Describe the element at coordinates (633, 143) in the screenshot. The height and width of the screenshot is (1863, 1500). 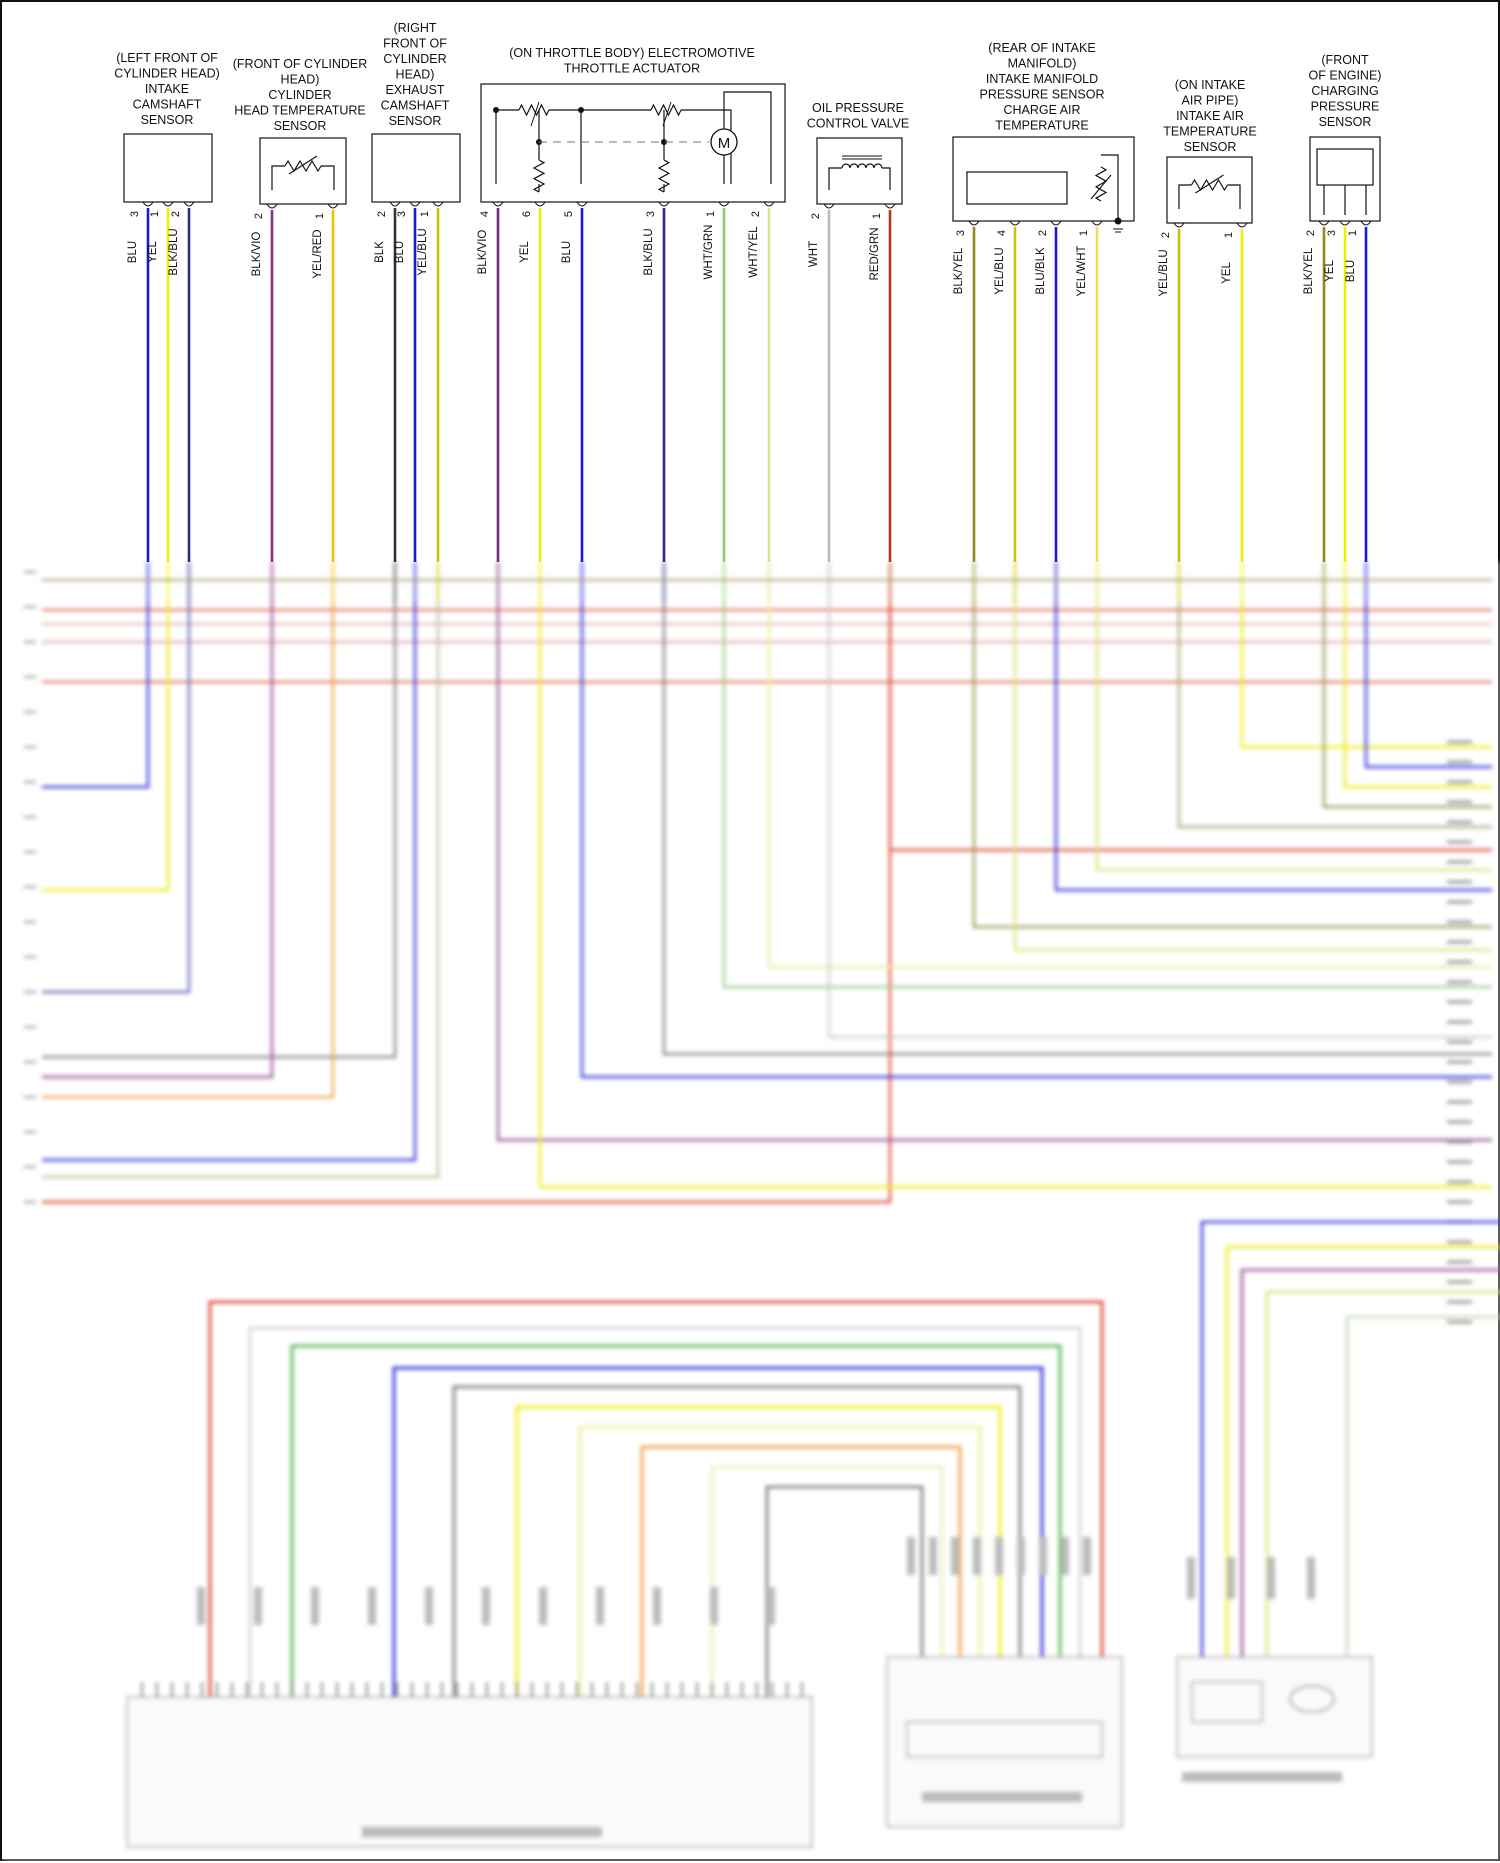
I see `throttle-box` at that location.